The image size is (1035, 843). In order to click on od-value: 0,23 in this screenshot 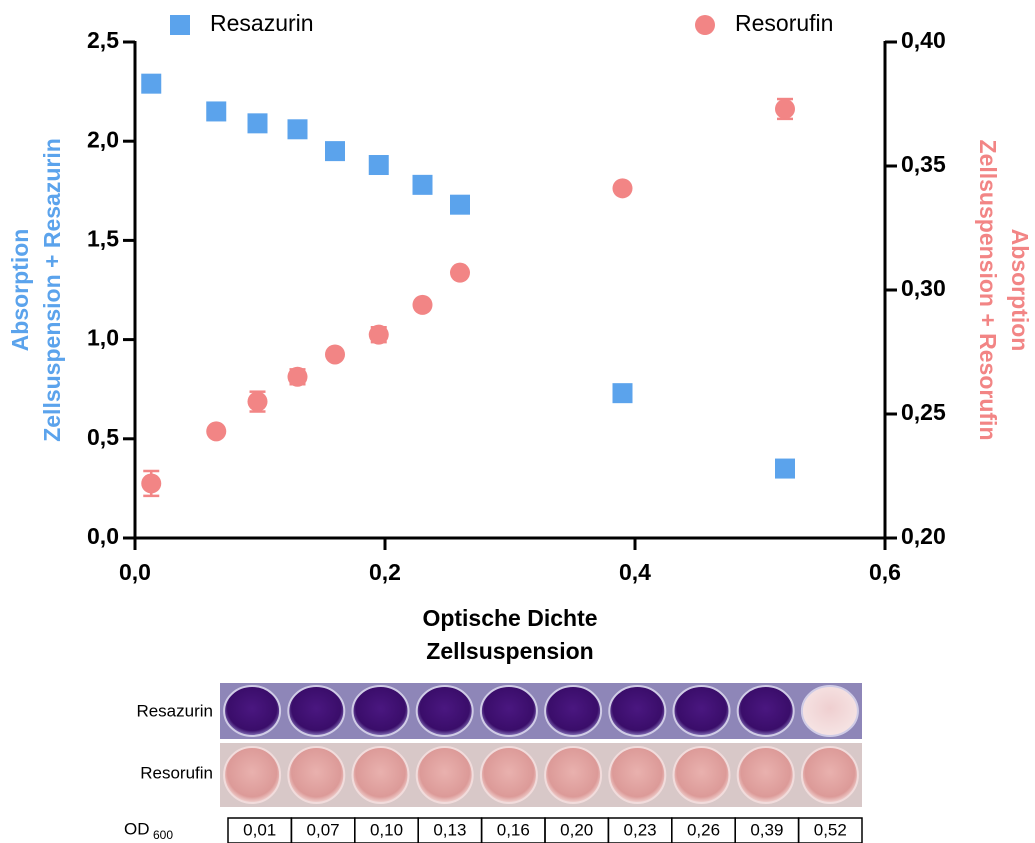, I will do `click(640, 829)`.